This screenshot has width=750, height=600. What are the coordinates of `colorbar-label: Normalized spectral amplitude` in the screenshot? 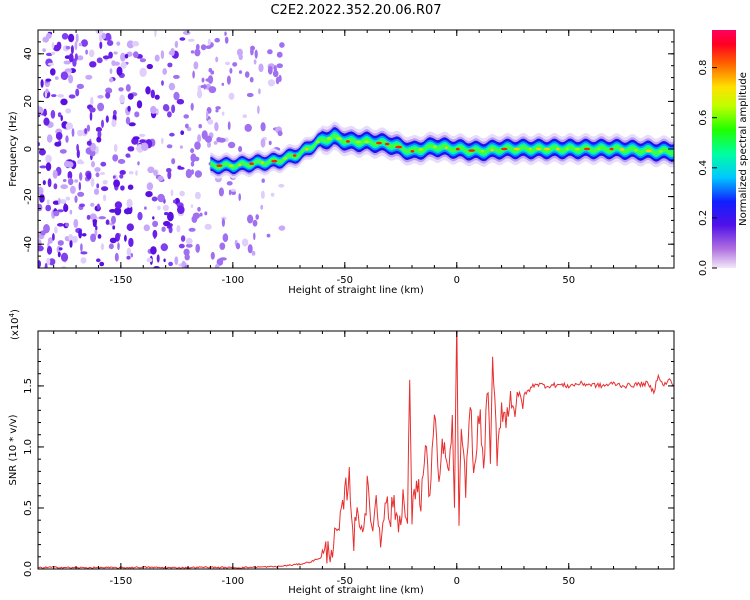 It's located at (743, 149).